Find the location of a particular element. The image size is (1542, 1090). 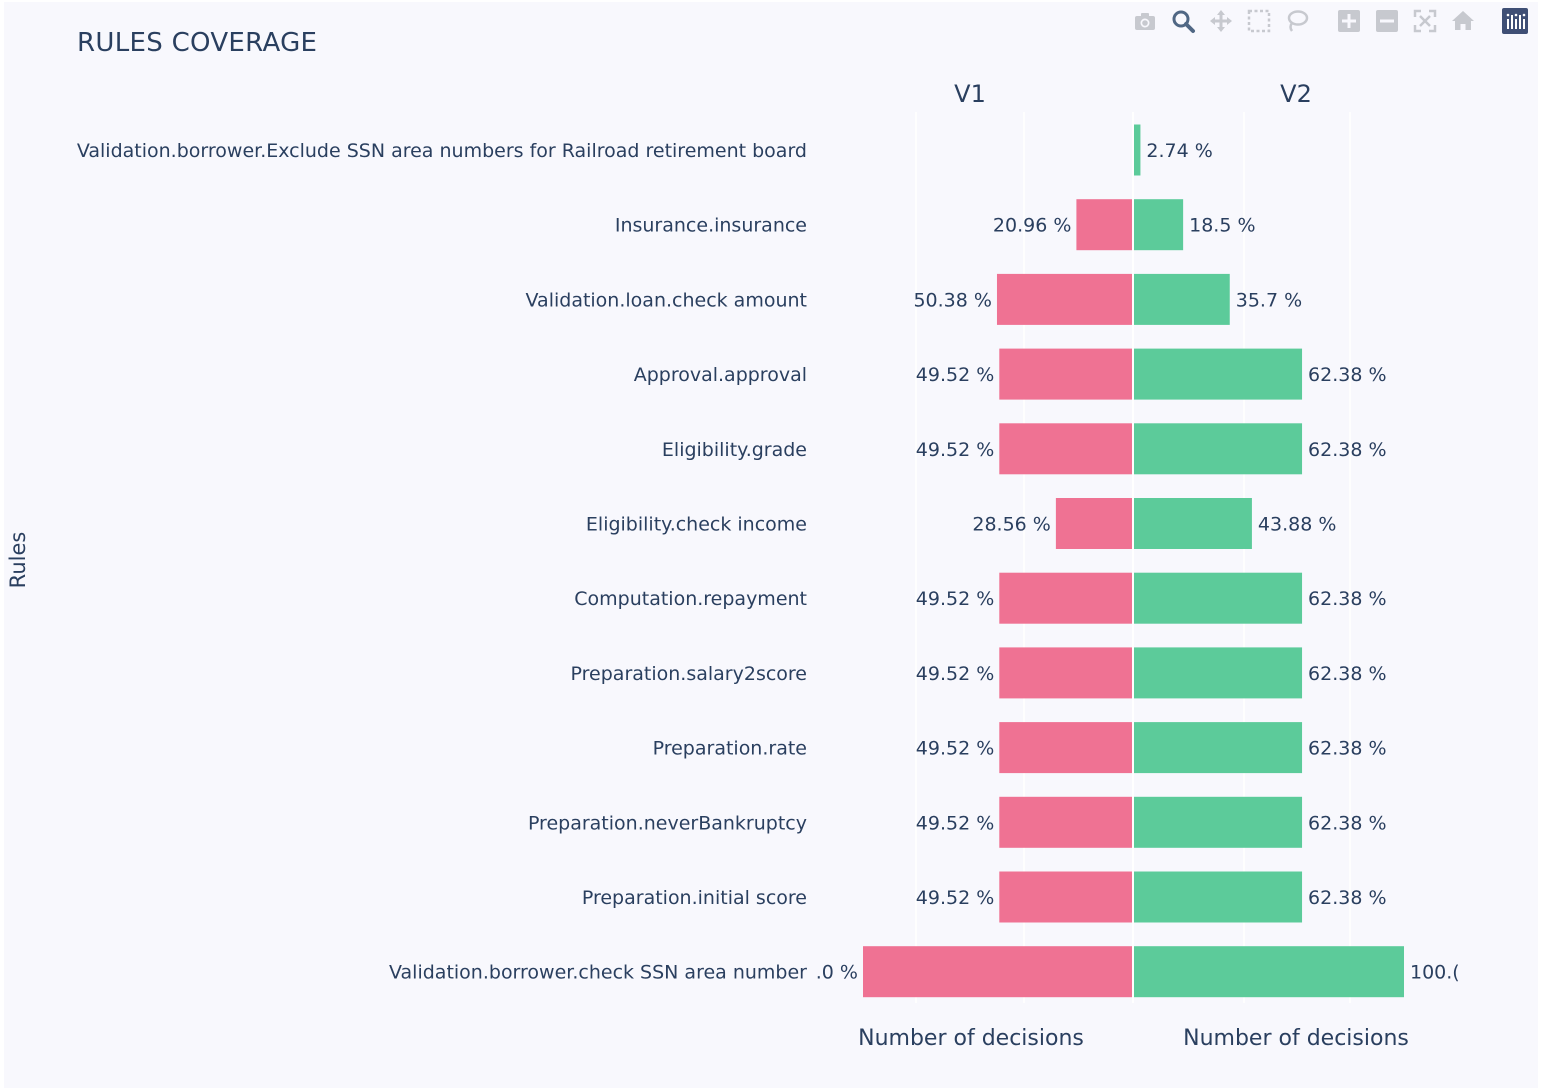

rule-tick-label: Eligibility.grade is located at coordinates (734, 450).